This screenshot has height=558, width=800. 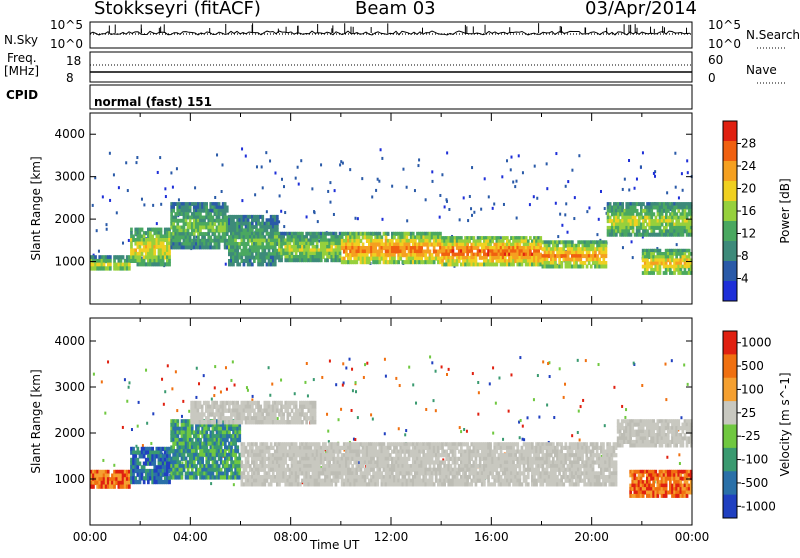 I want to click on colorbar-tick-label: 8, so click(x=745, y=256).